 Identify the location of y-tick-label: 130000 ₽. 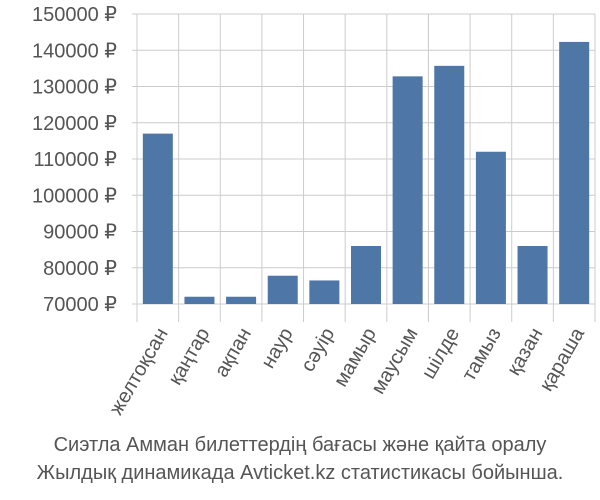
(74, 88).